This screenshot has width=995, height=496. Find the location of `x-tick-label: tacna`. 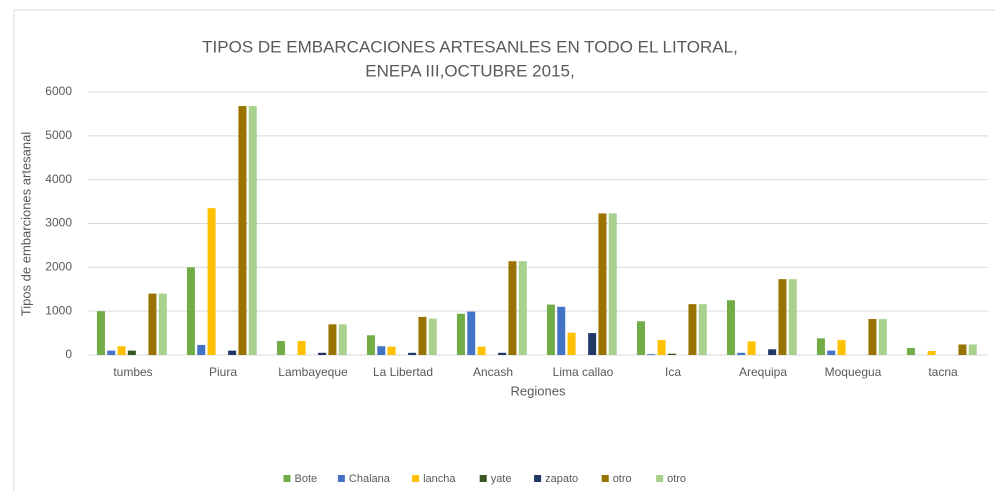

x-tick-label: tacna is located at coordinates (943, 372).